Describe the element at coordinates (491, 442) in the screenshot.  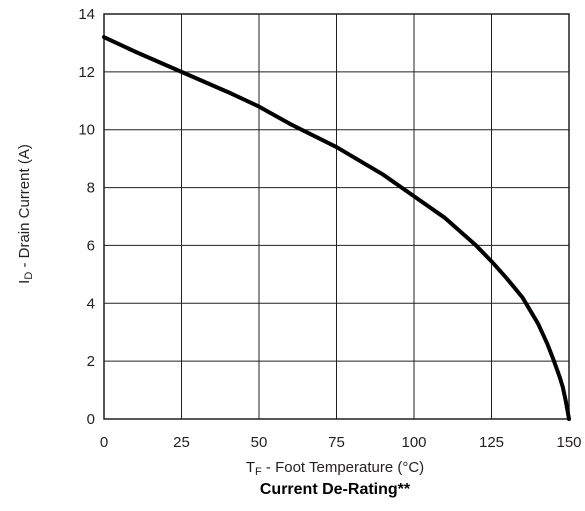
I see `x-tick-label: 125` at that location.